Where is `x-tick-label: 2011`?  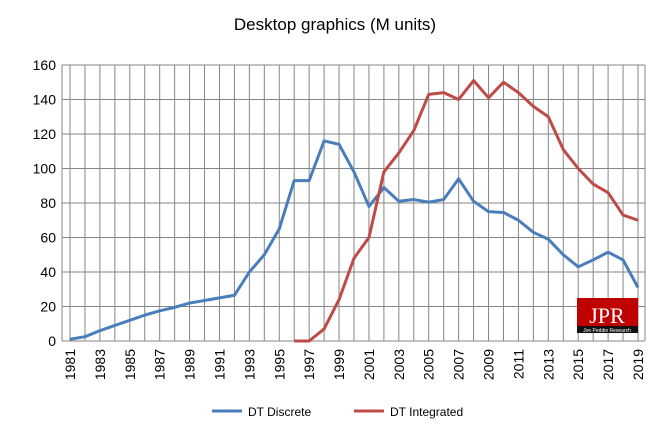 x-tick-label: 2011 is located at coordinates (518, 364).